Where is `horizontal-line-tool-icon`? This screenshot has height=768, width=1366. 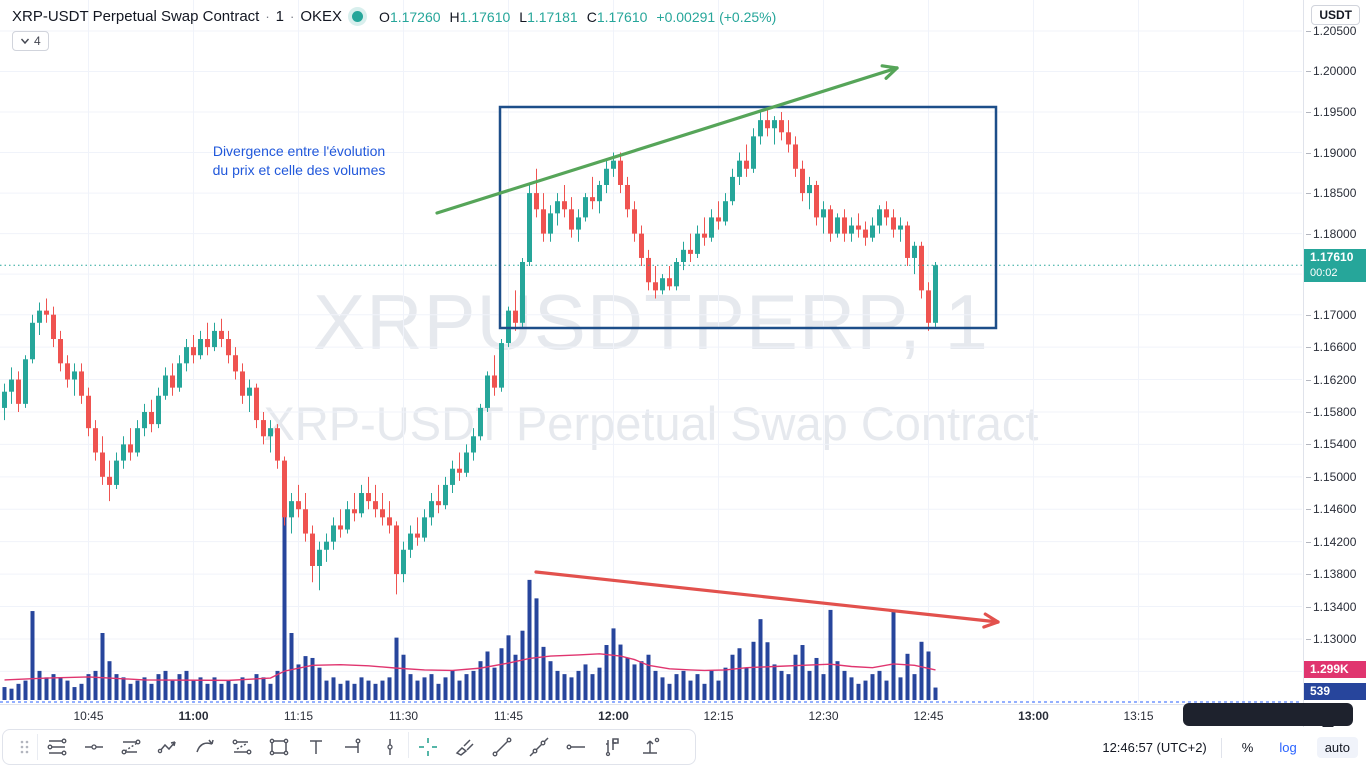 horizontal-line-tool-icon is located at coordinates (93, 747).